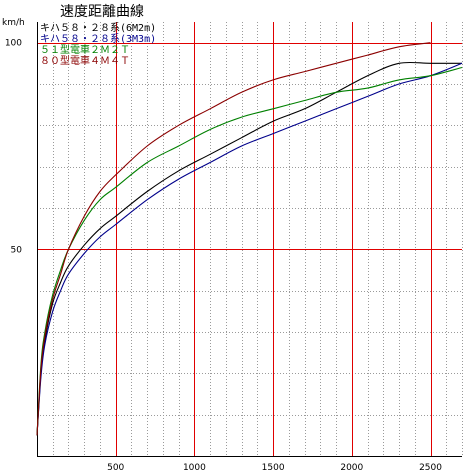  Describe the element at coordinates (194, 468) in the screenshot. I see `x-tick-label: 1000` at that location.